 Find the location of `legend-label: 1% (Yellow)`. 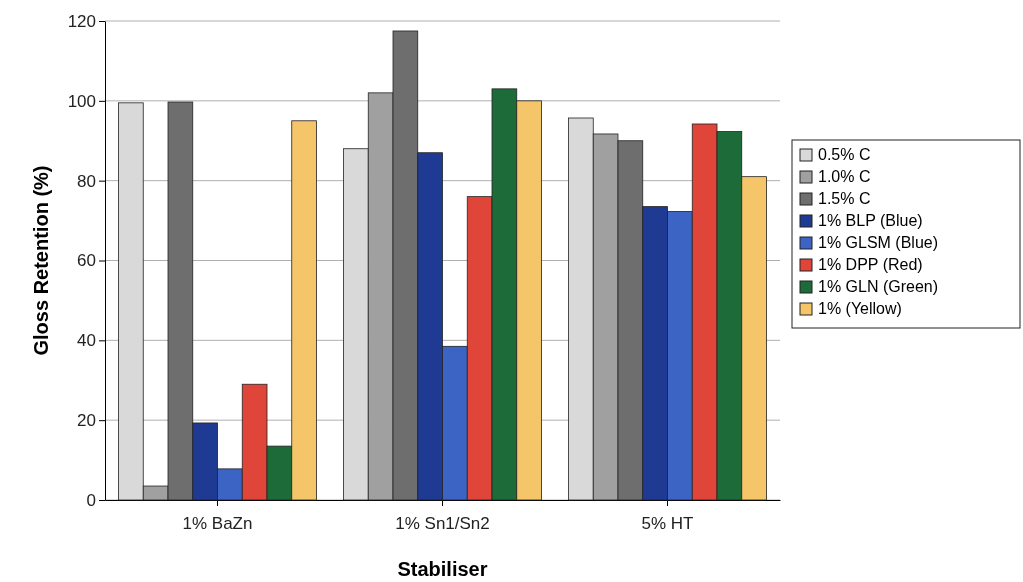

legend-label: 1% (Yellow) is located at coordinates (860, 308).